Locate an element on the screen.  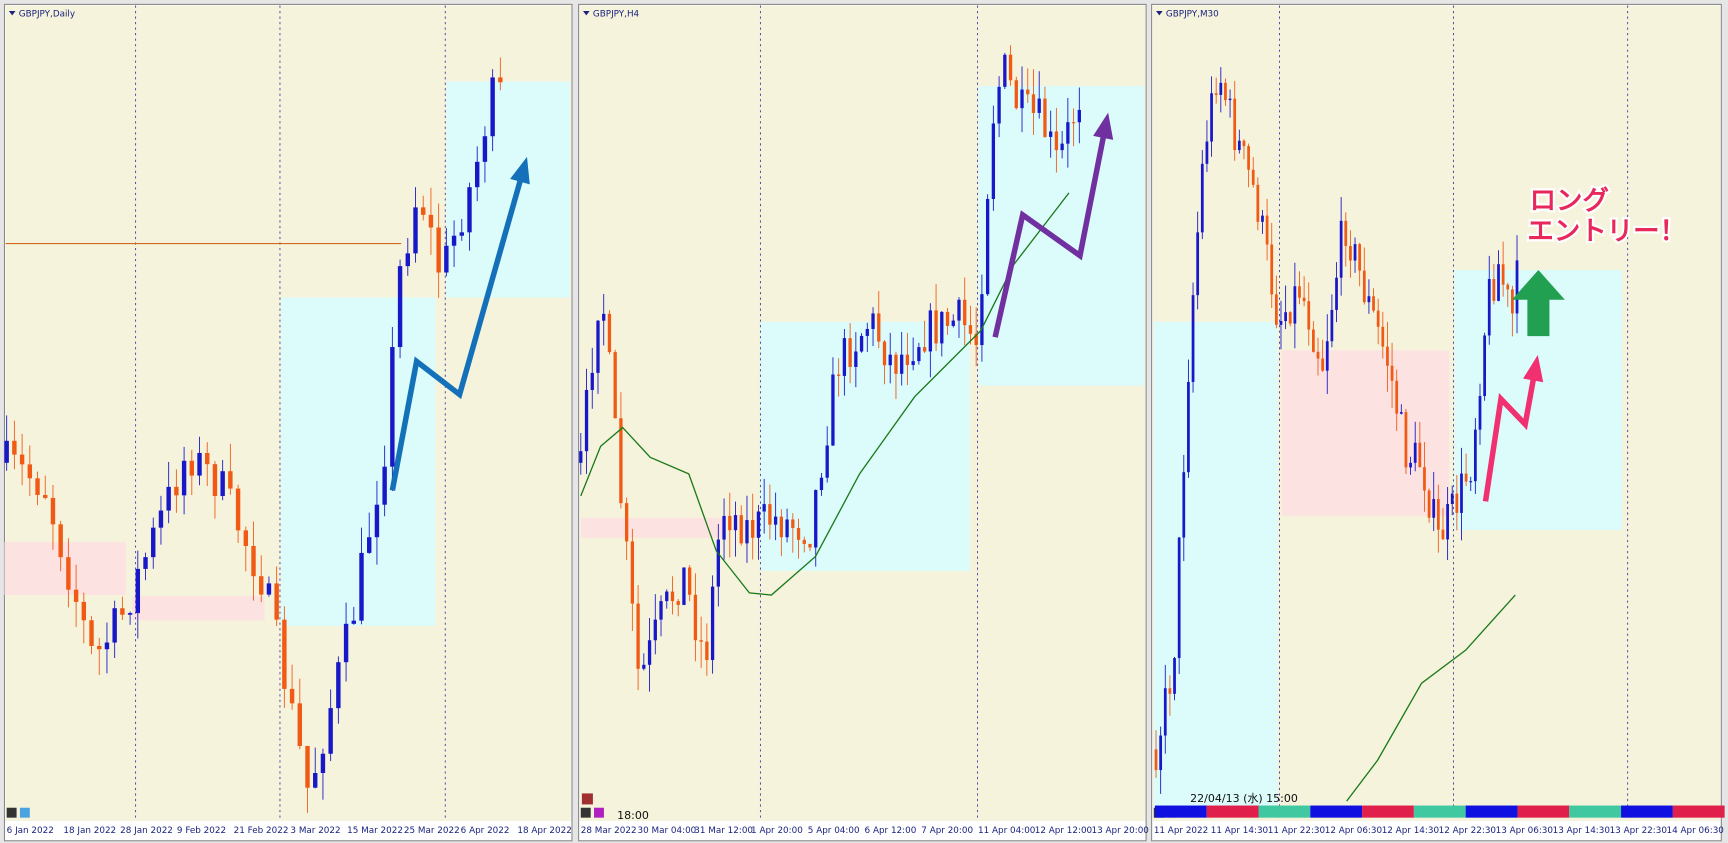
x-axis-label: 7 Apr 20:00 is located at coordinates (947, 831).